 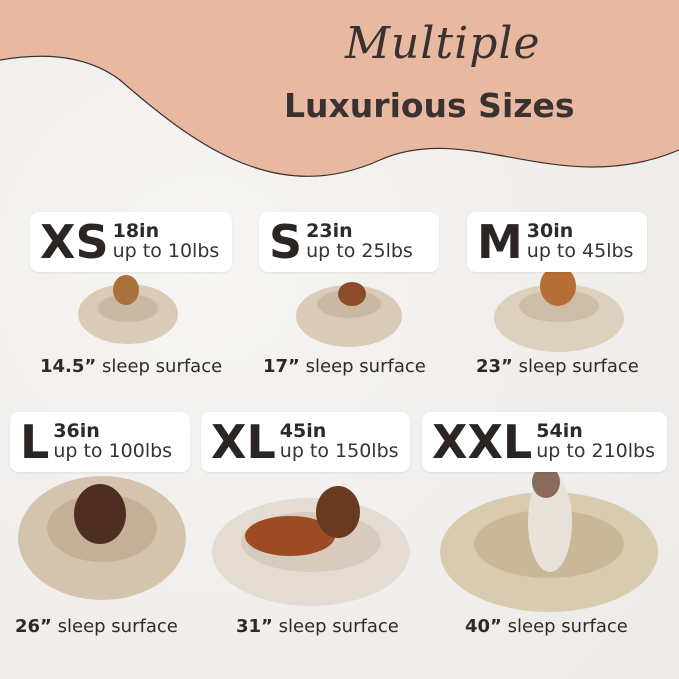 I want to click on sleep-surface-m: 23” sleep surface, so click(x=557, y=366).